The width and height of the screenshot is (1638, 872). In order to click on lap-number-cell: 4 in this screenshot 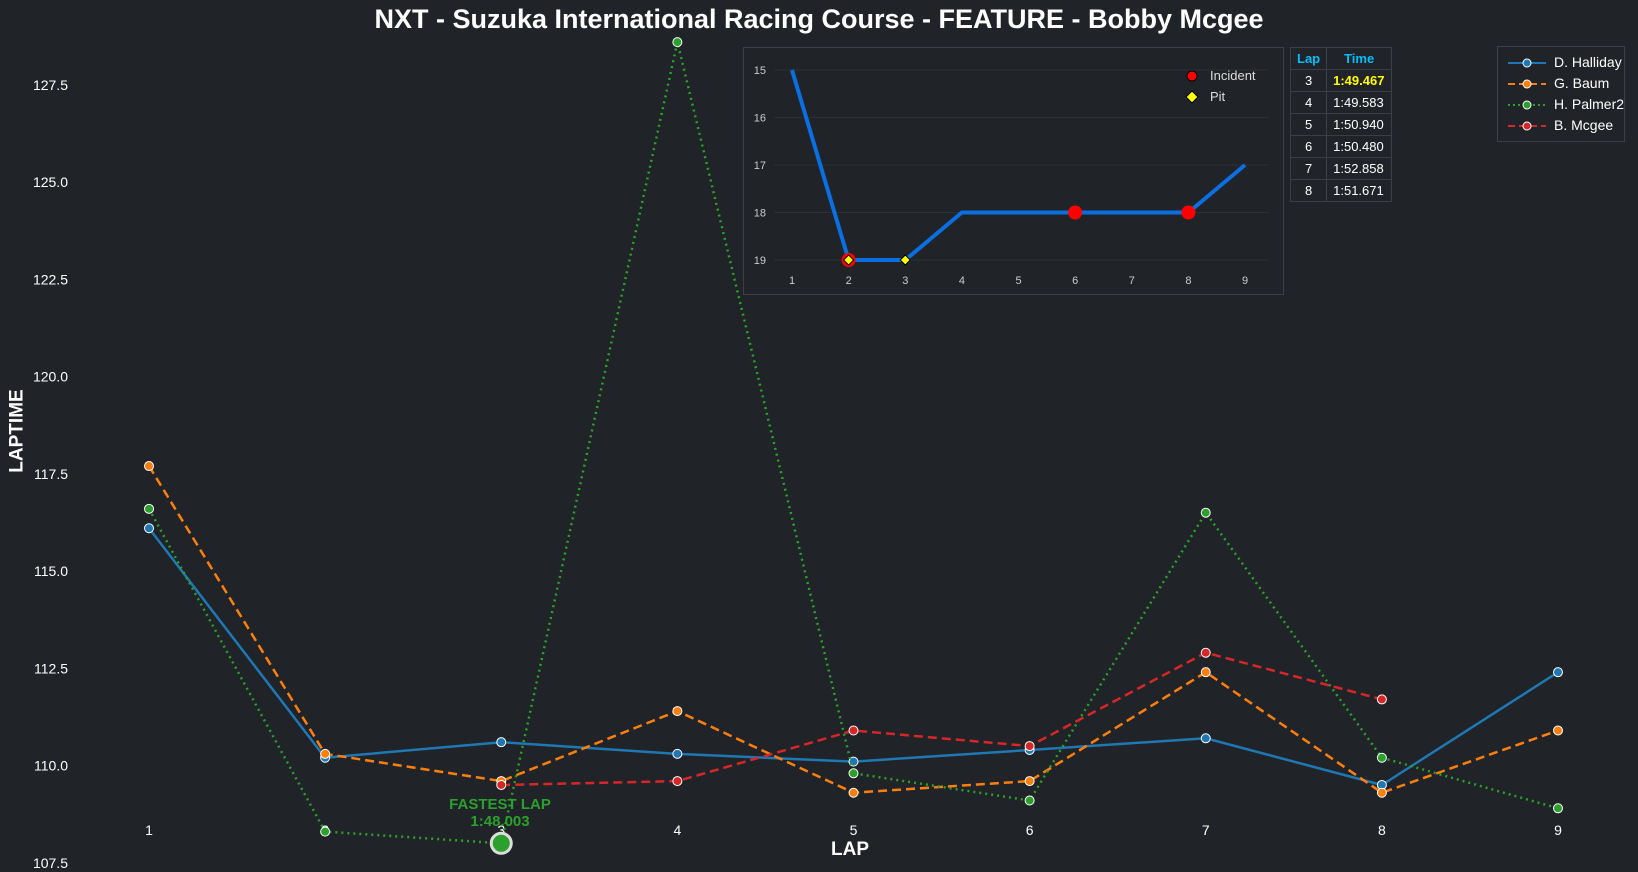, I will do `click(1308, 102)`.